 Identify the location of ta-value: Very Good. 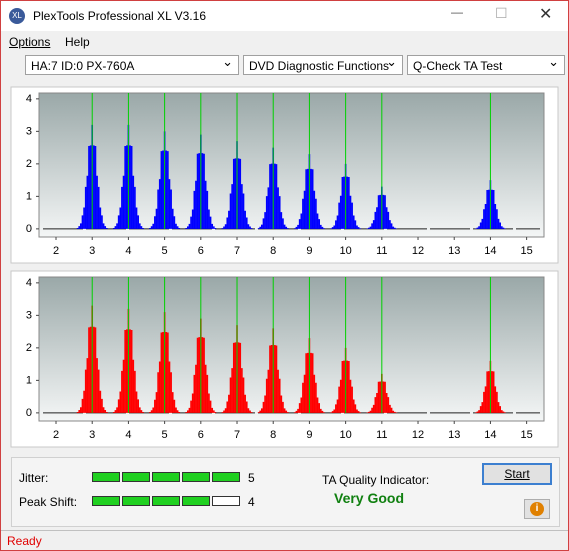
(369, 498).